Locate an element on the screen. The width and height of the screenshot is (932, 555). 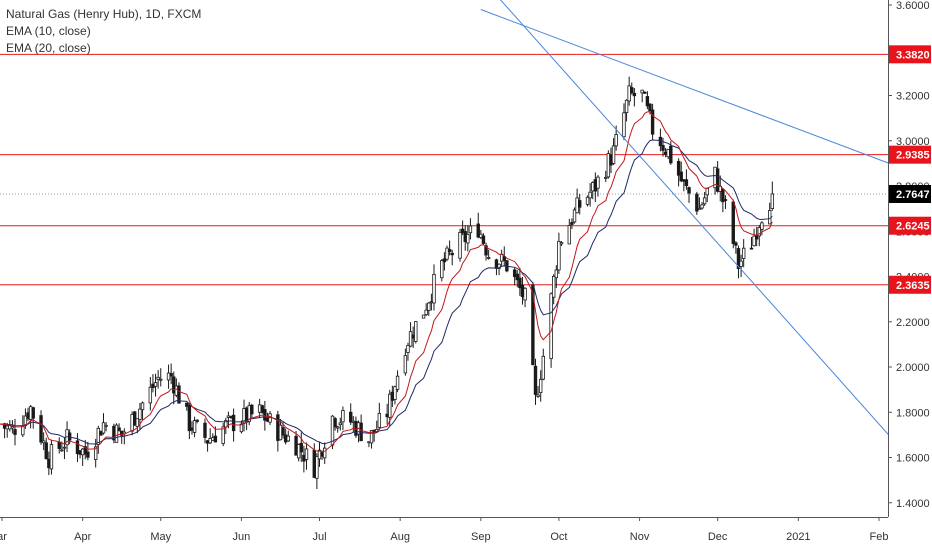
level-price-label: 2.6245 is located at coordinates (910, 225).